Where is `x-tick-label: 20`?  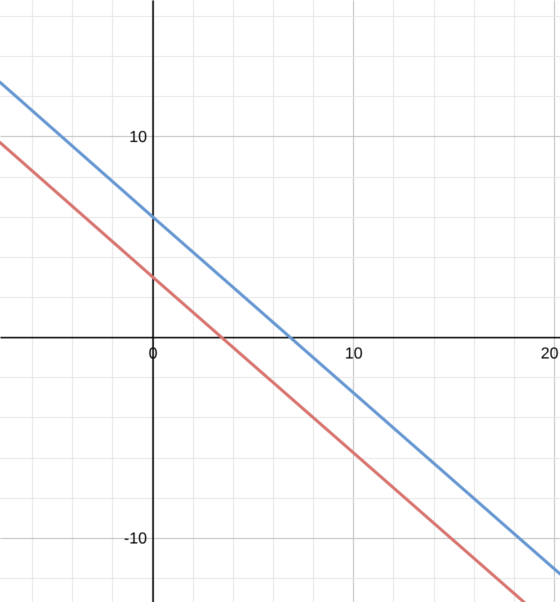
x-tick-label: 20 is located at coordinates (549, 354).